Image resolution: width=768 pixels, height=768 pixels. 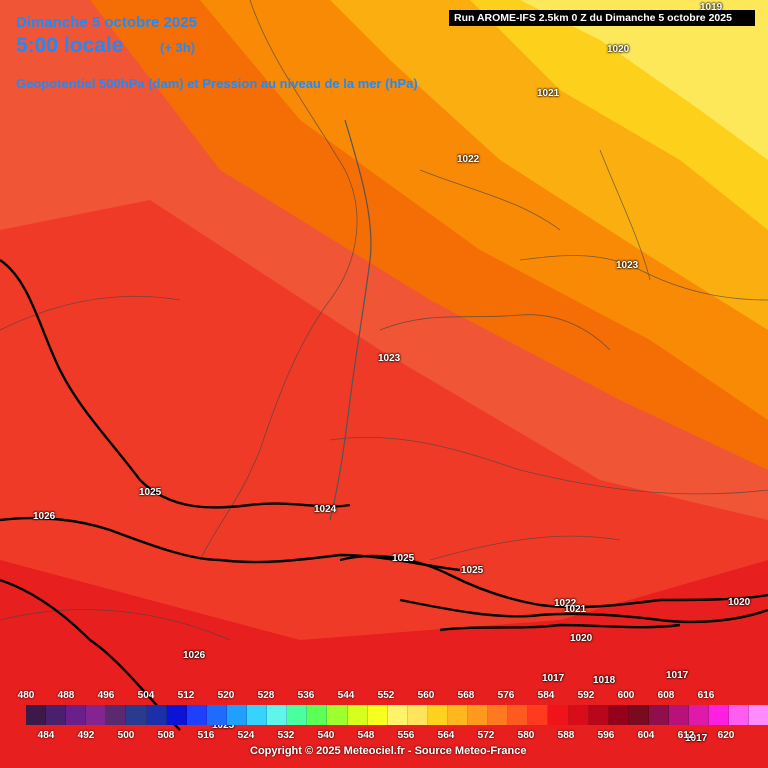 What do you see at coordinates (326, 735) in the screenshot?
I see `legend-tick: 540` at bounding box center [326, 735].